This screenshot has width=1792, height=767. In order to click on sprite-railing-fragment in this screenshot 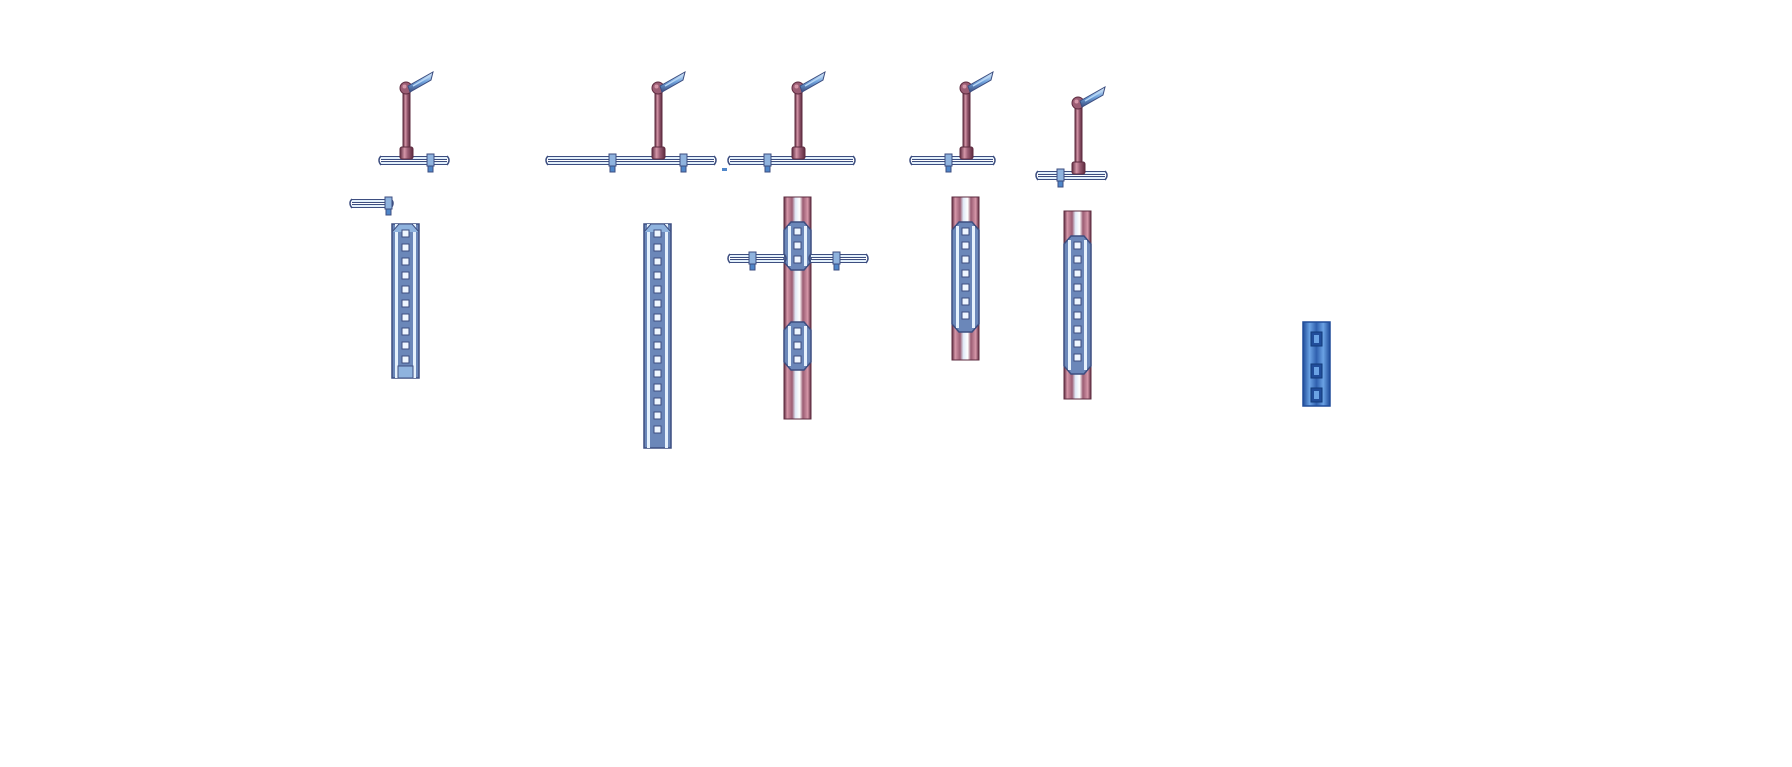, I will do `click(371, 206)`.